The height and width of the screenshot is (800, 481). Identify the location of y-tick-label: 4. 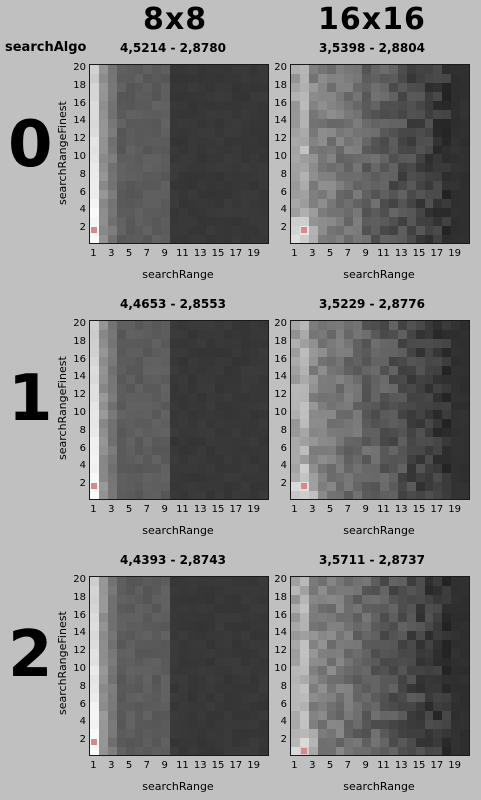
(283, 210).